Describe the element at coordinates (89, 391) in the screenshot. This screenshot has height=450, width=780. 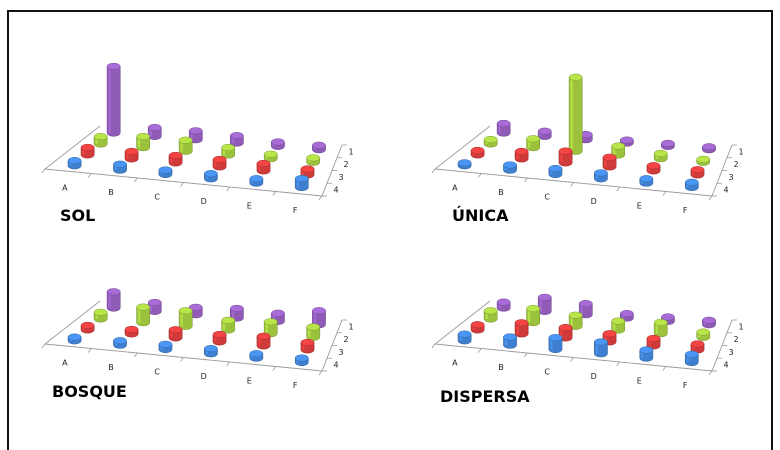
I see `chart-title: BOSQUE` at that location.